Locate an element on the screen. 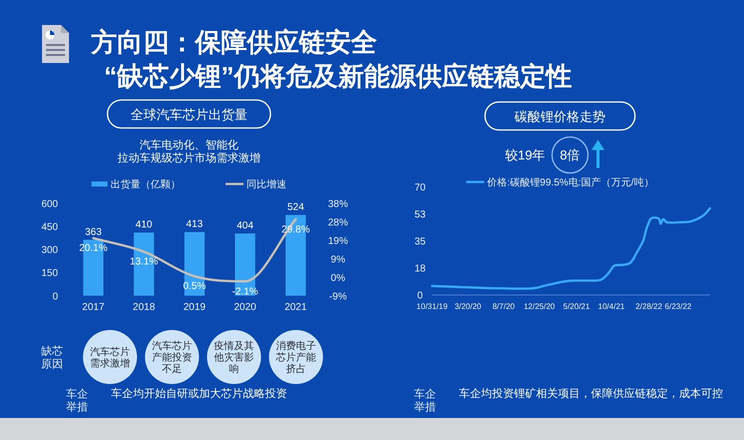 The height and width of the screenshot is (440, 744). y2-tick-label: 28% is located at coordinates (338, 222).